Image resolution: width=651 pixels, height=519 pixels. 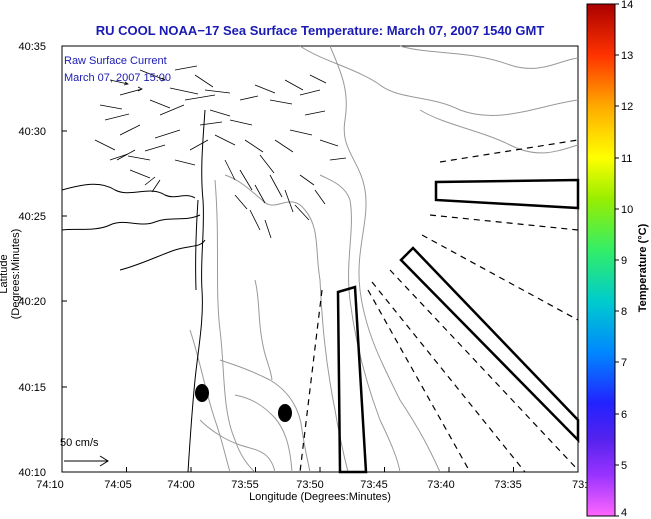 I want to click on x-tick-label: 73:40, so click(x=441, y=485).